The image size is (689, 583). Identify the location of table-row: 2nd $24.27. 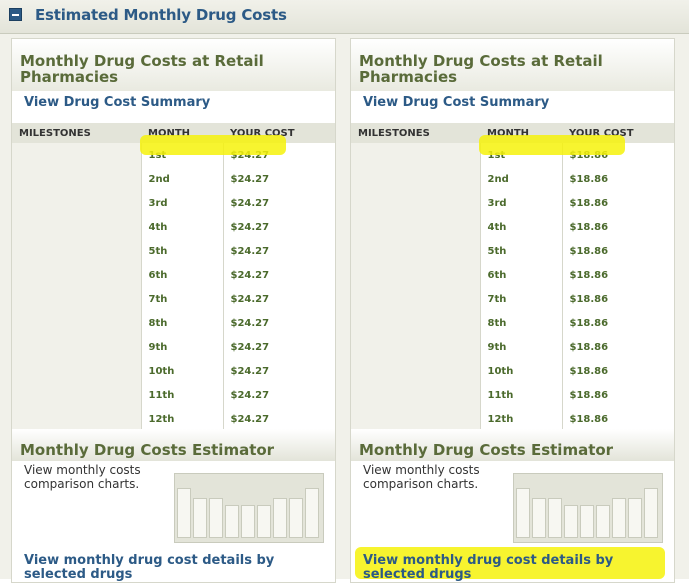
(173, 179).